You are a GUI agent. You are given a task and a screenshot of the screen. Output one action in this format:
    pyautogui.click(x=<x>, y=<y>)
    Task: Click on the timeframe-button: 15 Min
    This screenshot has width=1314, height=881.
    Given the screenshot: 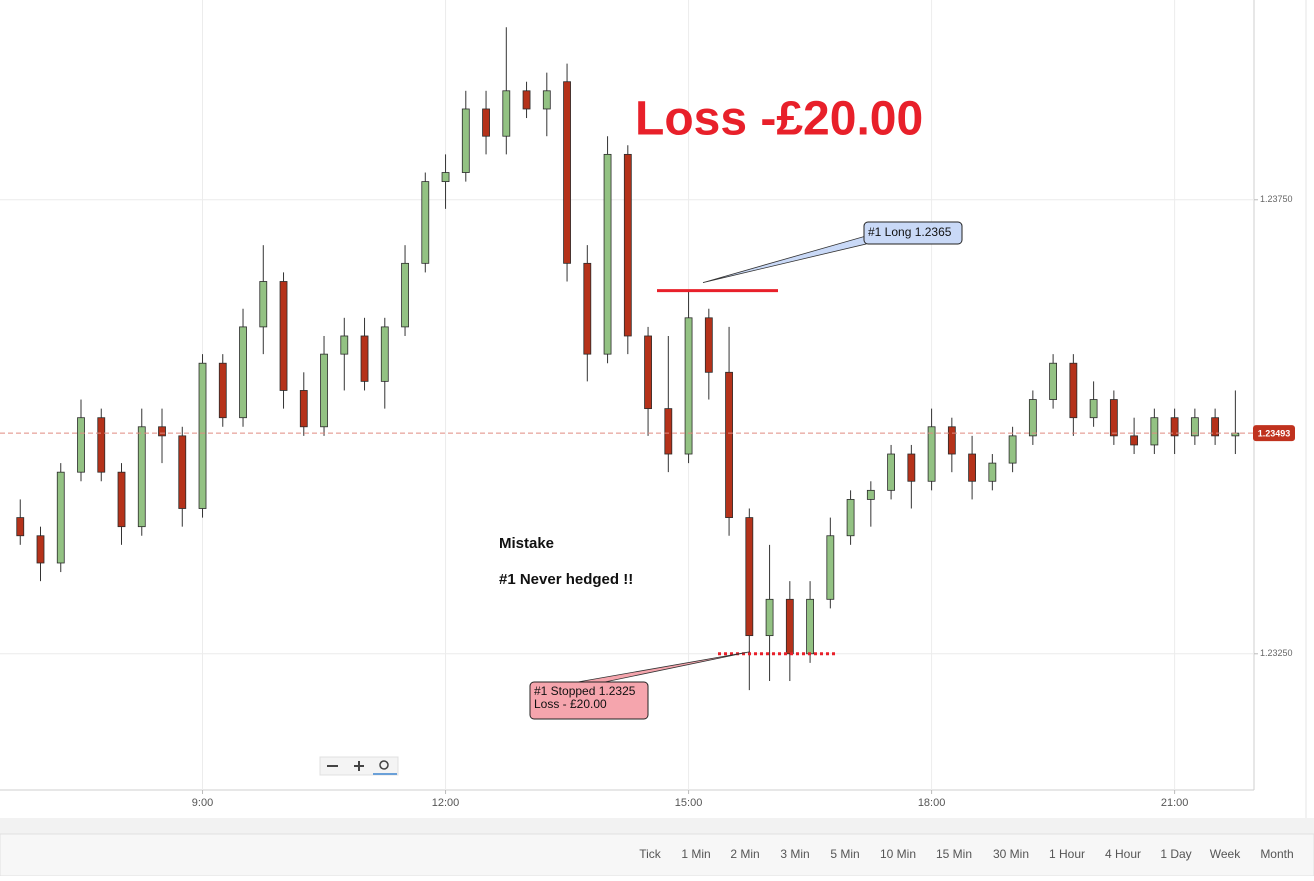 What is the action you would take?
    pyautogui.click(x=954, y=854)
    